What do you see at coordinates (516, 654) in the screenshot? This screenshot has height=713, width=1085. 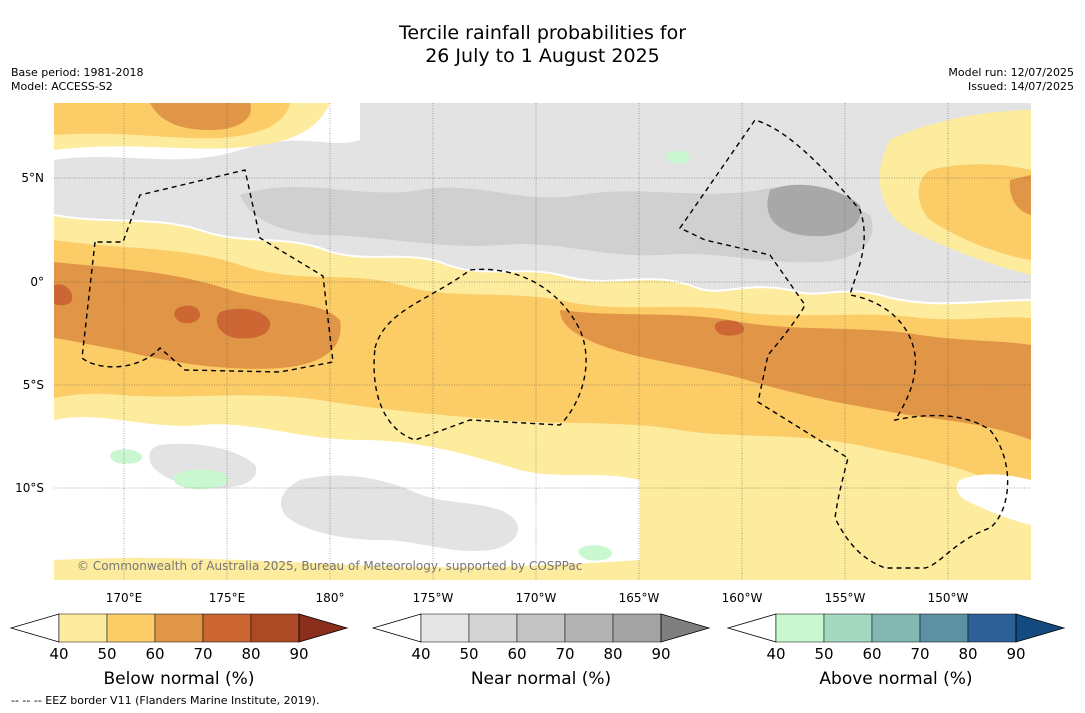 I see `near-colorbar-tick: 60` at bounding box center [516, 654].